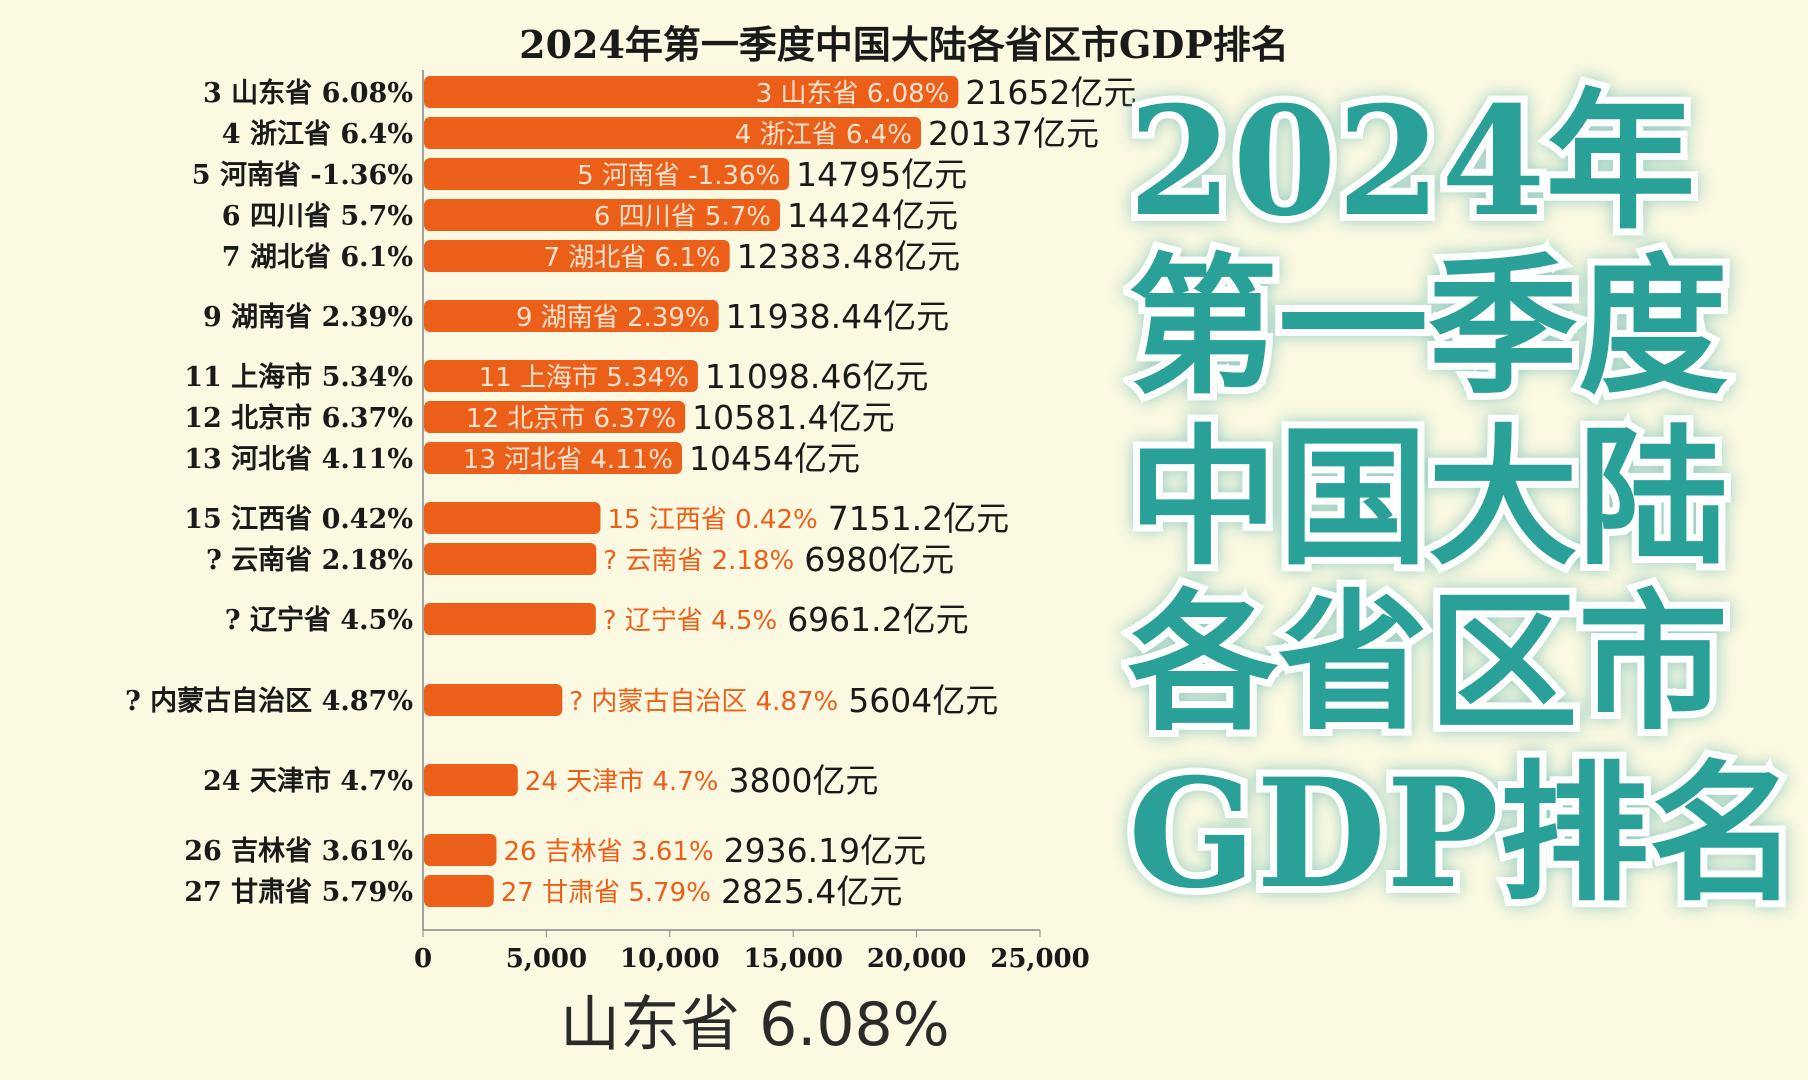 This screenshot has width=1808, height=1080. What do you see at coordinates (298, 892) in the screenshot?
I see `category-label: 27 甘肃省 5.79%` at bounding box center [298, 892].